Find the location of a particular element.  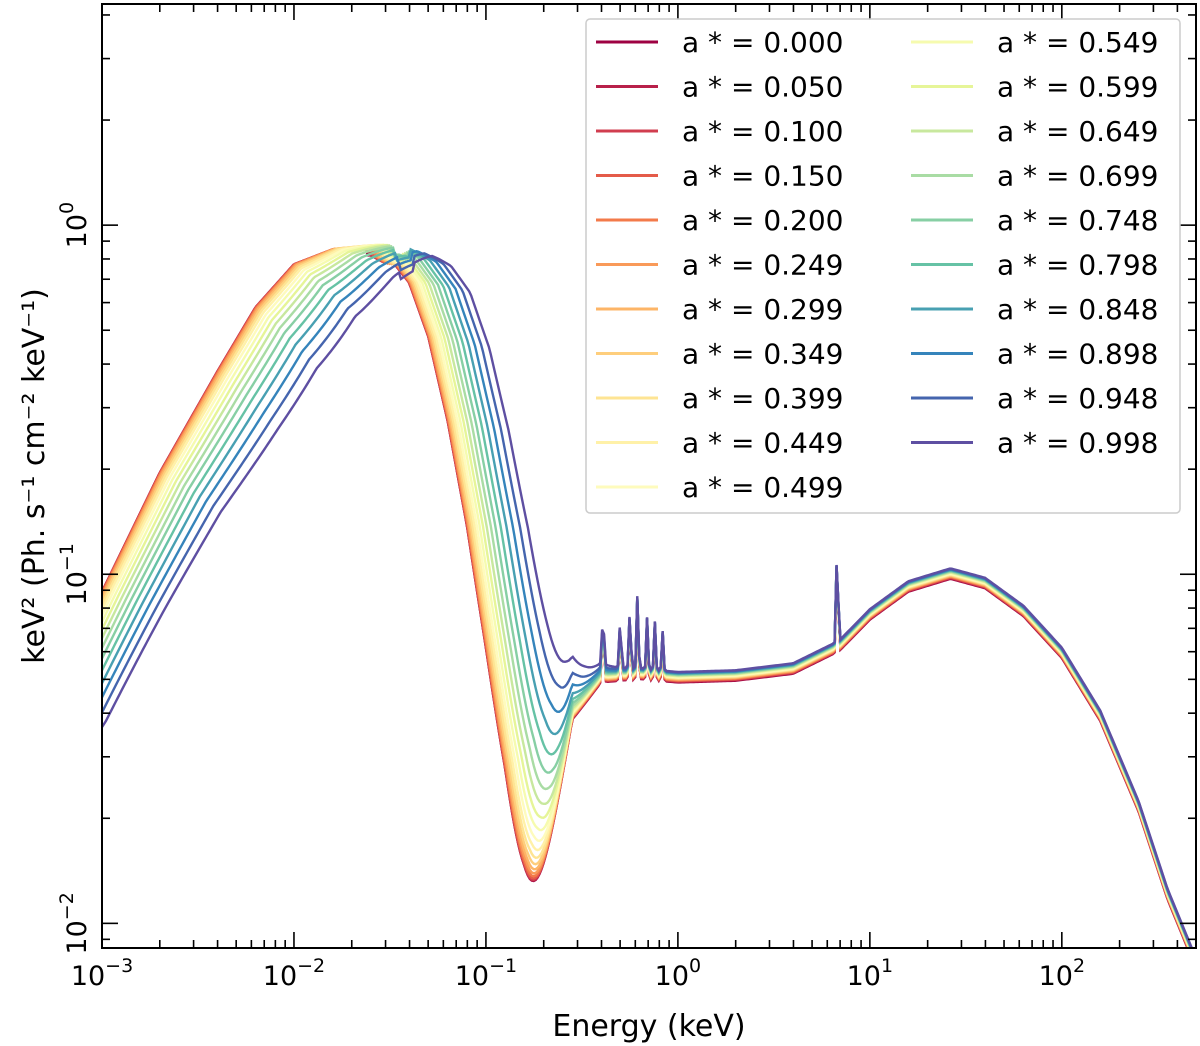

legend-label: a * = 0.399 is located at coordinates (762, 398).